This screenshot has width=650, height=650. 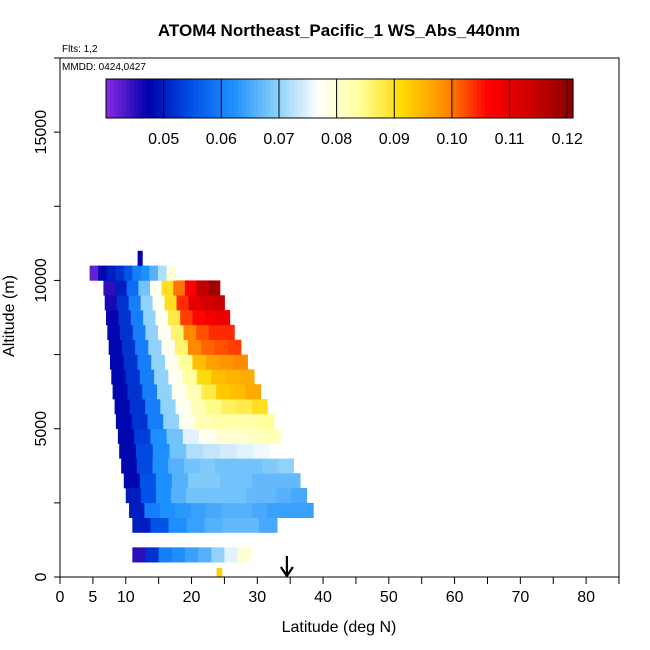 I want to click on colorbar: 0.05 0.06 0.07 0.08 0.09 0.10 0.11 0.12, so click(x=344, y=113).